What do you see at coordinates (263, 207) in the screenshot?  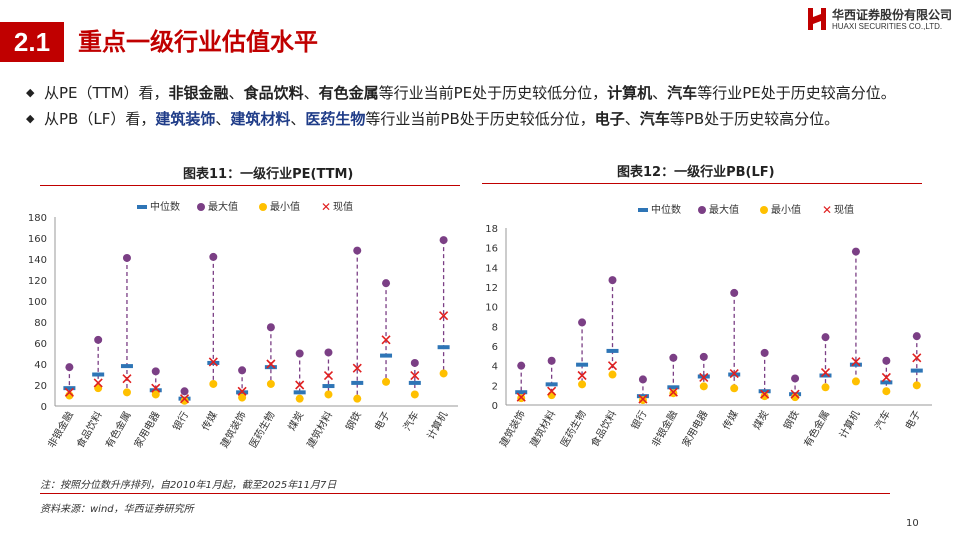 I see `legend-min-marker` at bounding box center [263, 207].